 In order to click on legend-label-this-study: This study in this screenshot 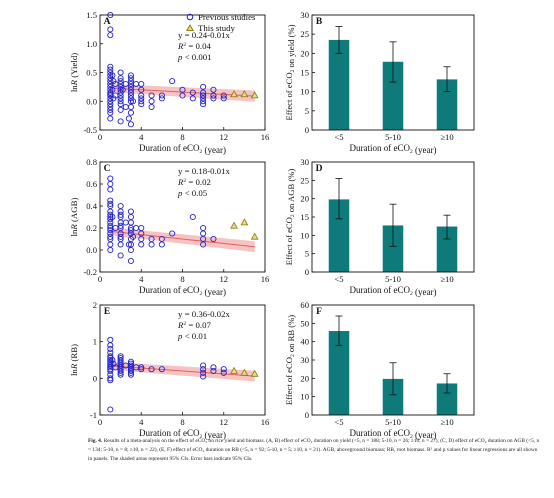, I will do `click(217, 28)`.